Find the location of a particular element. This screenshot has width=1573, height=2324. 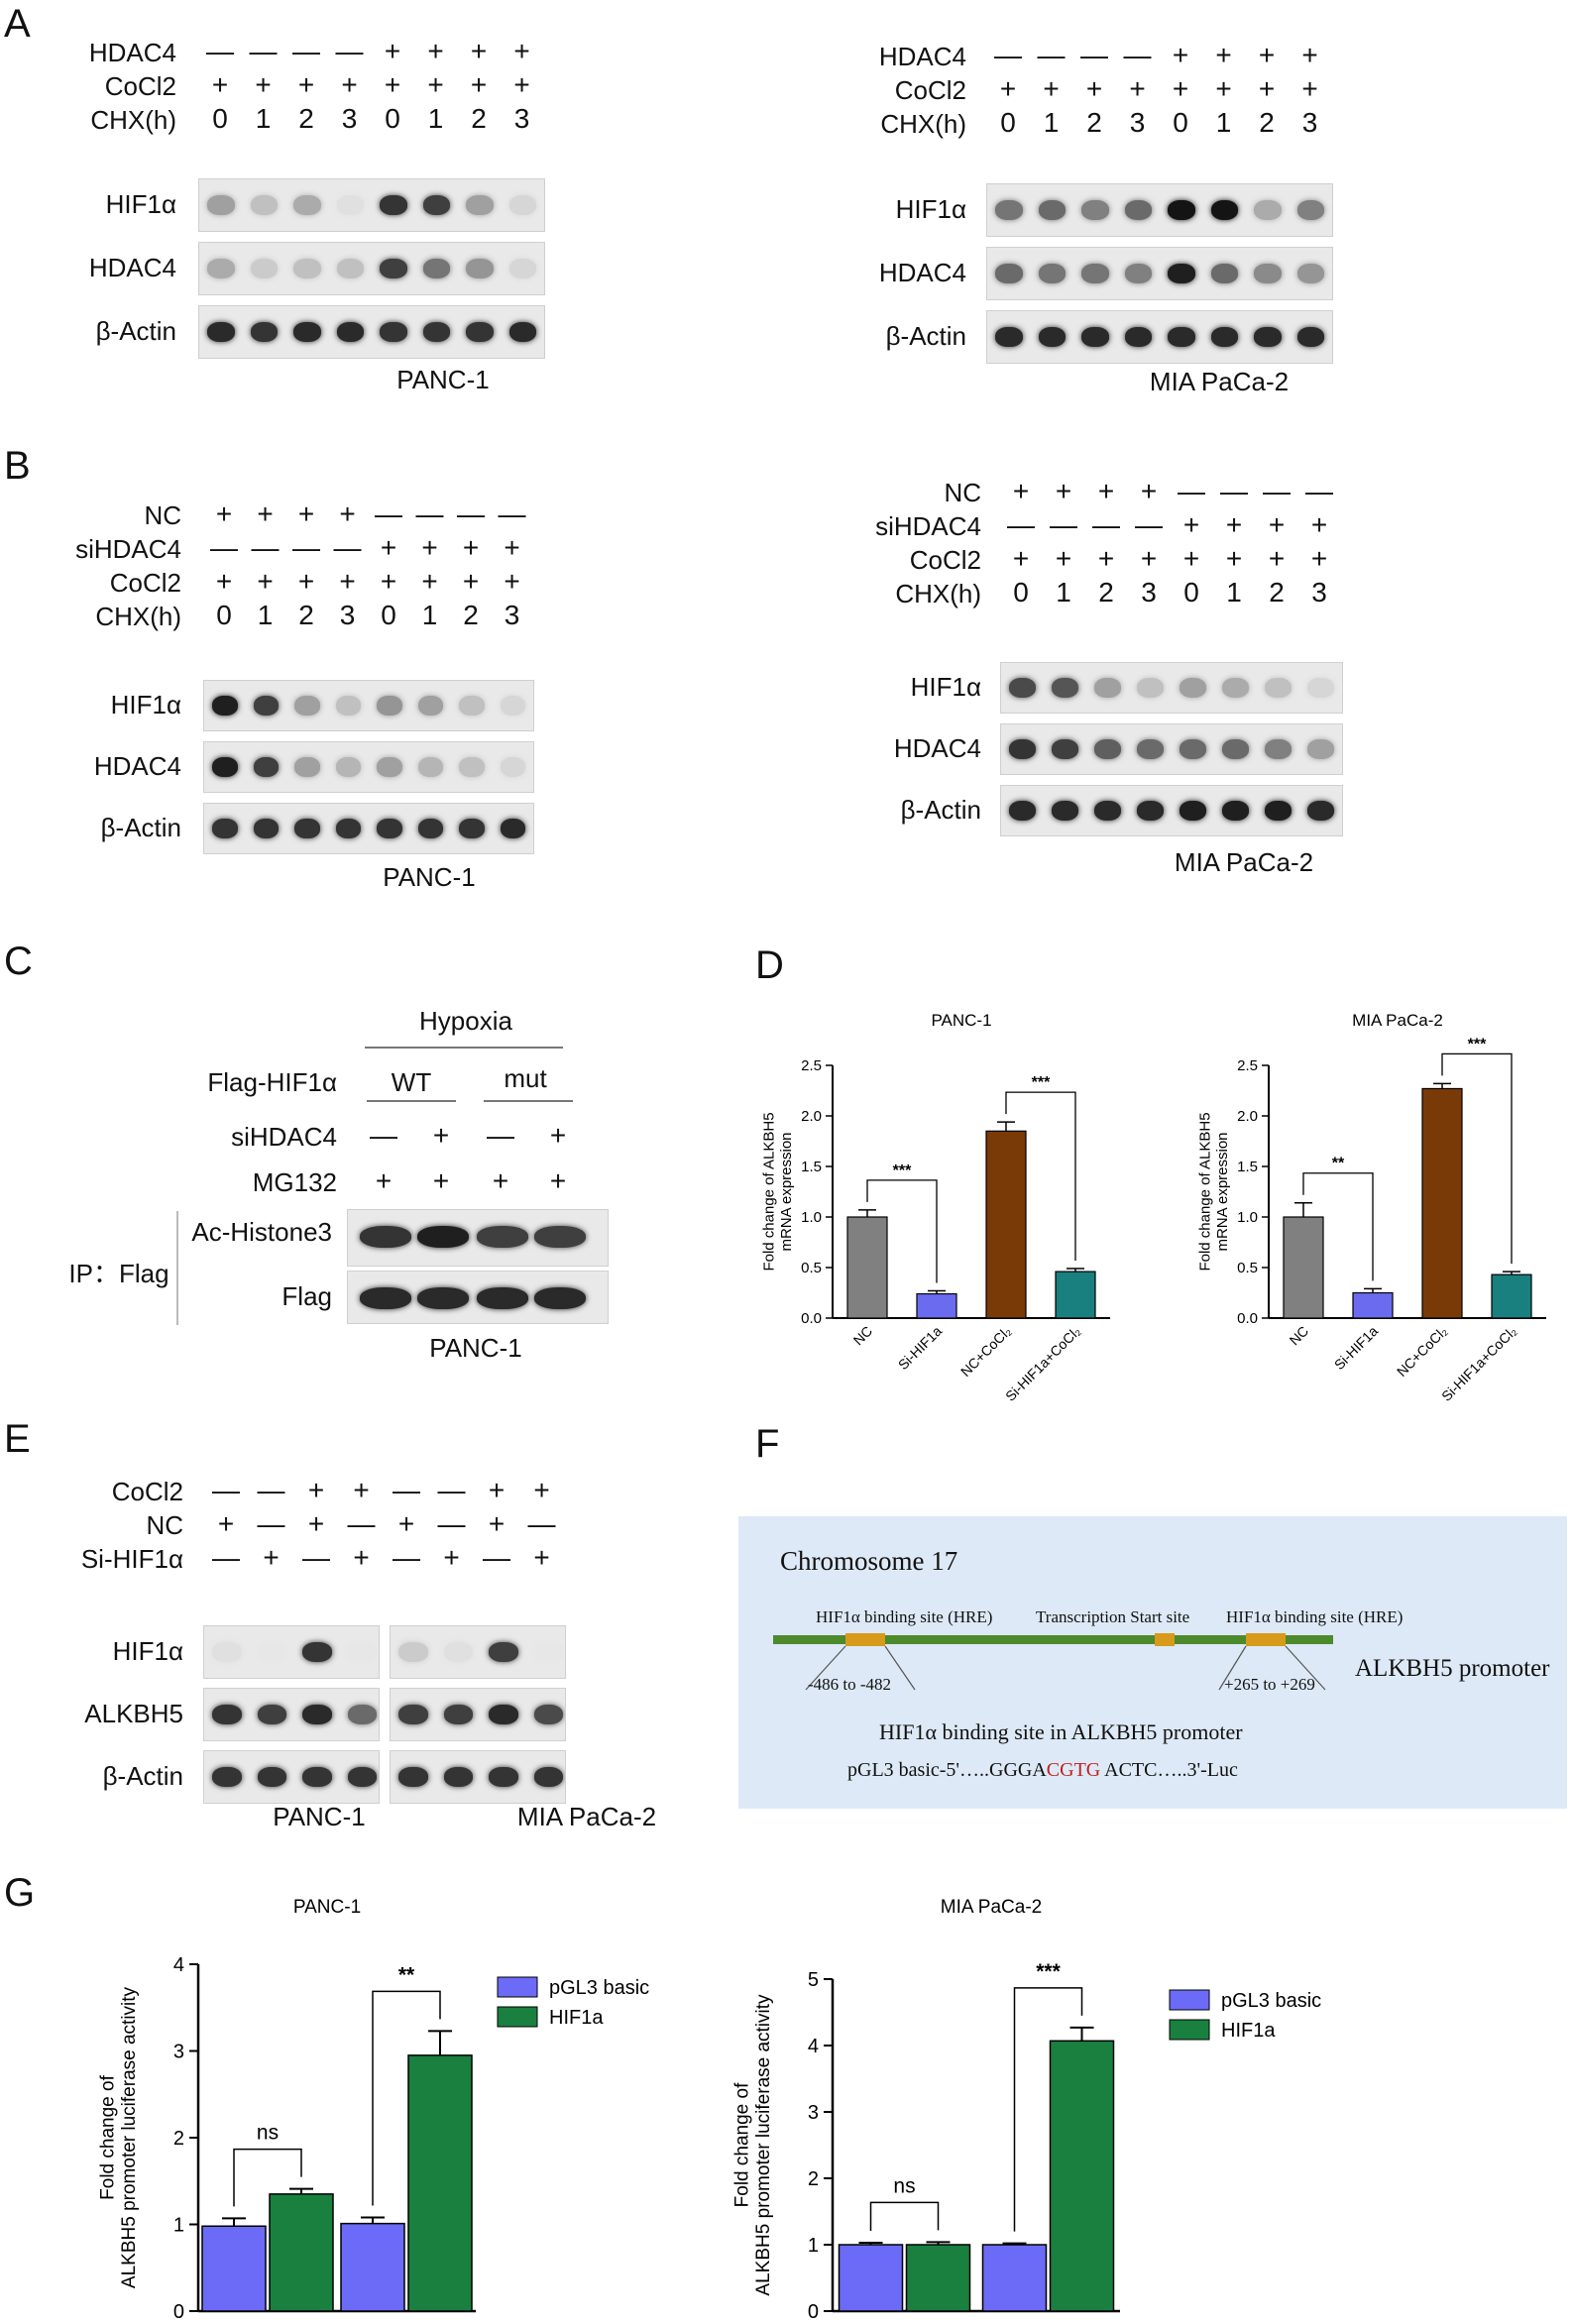

tss-box is located at coordinates (1165, 1639).